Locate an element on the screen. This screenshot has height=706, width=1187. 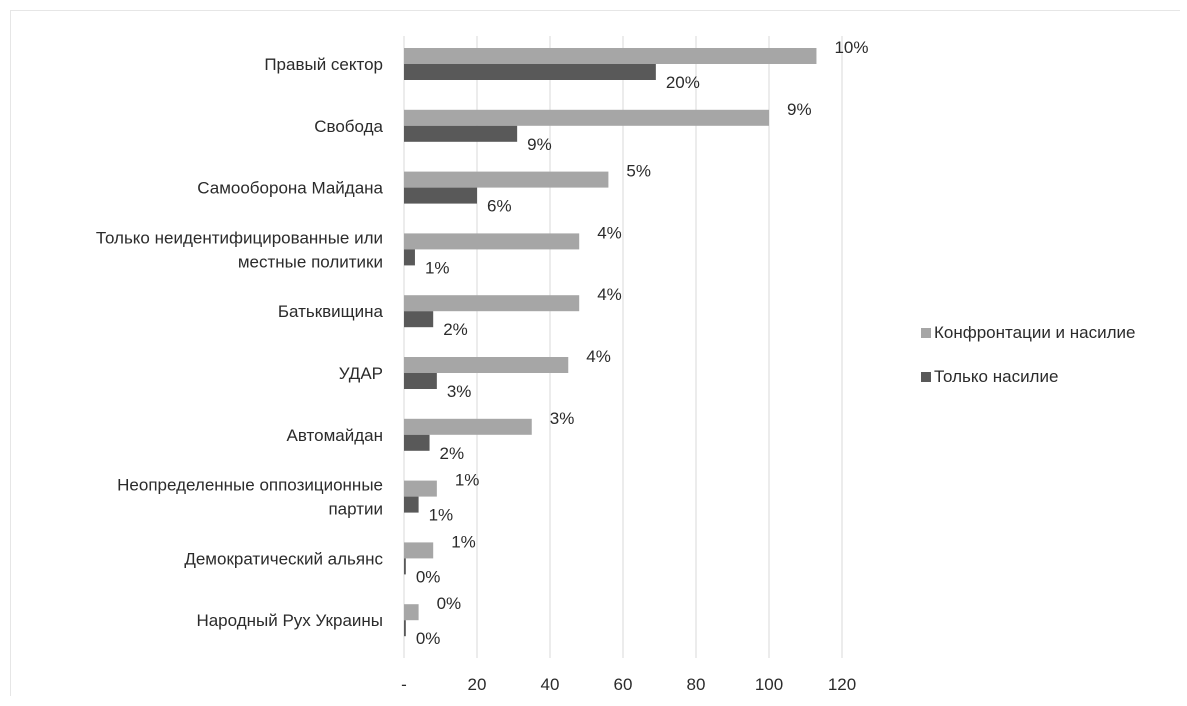
x-tick-labels: - 20 40 60 80 100 120 is located at coordinates (628, 684).